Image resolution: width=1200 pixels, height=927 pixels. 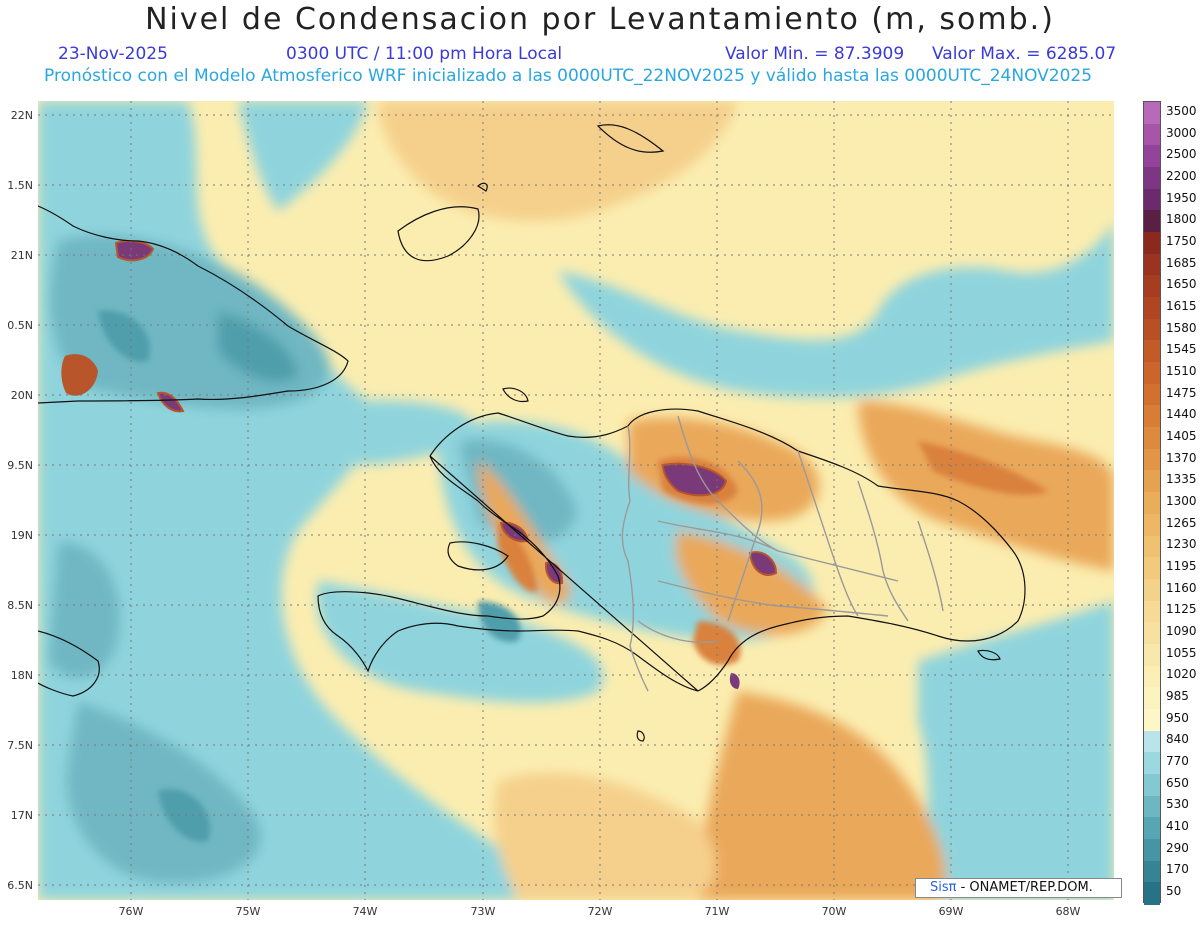 I want to click on lat-tick-label: 9.5N, so click(x=20, y=465).